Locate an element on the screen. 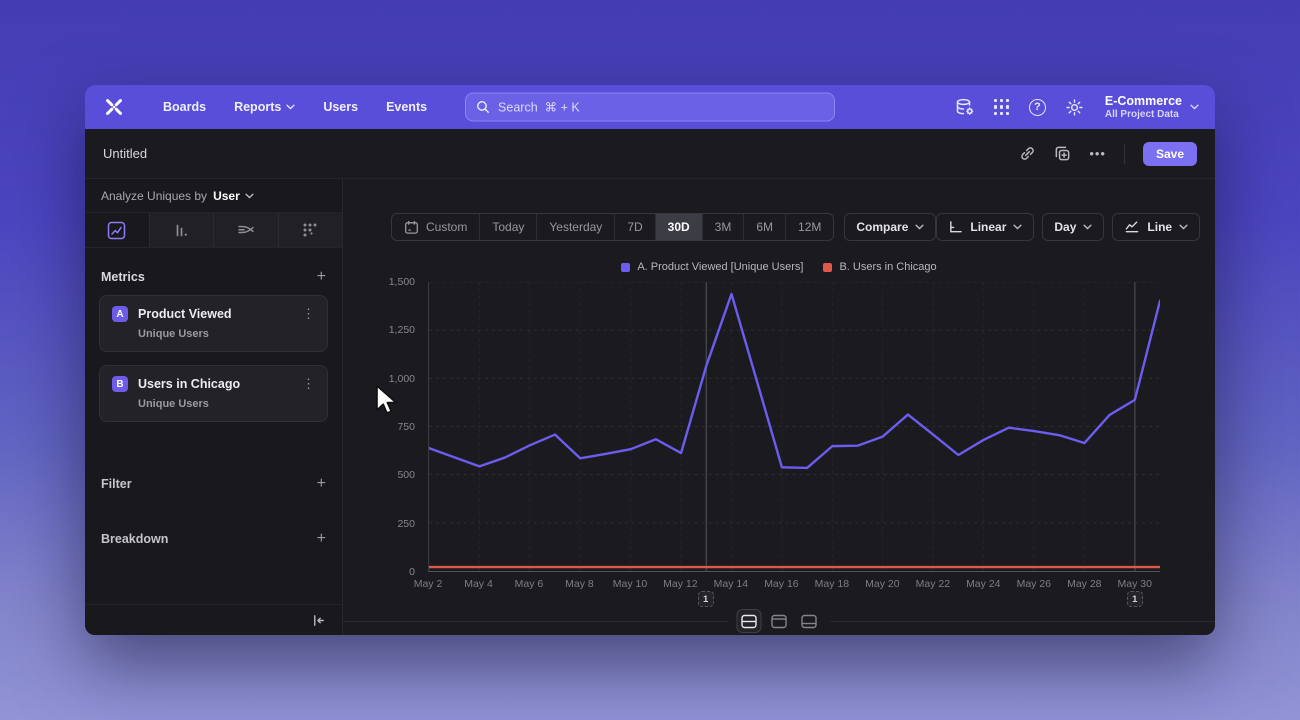  range-custom: Custom is located at coordinates (435, 227).